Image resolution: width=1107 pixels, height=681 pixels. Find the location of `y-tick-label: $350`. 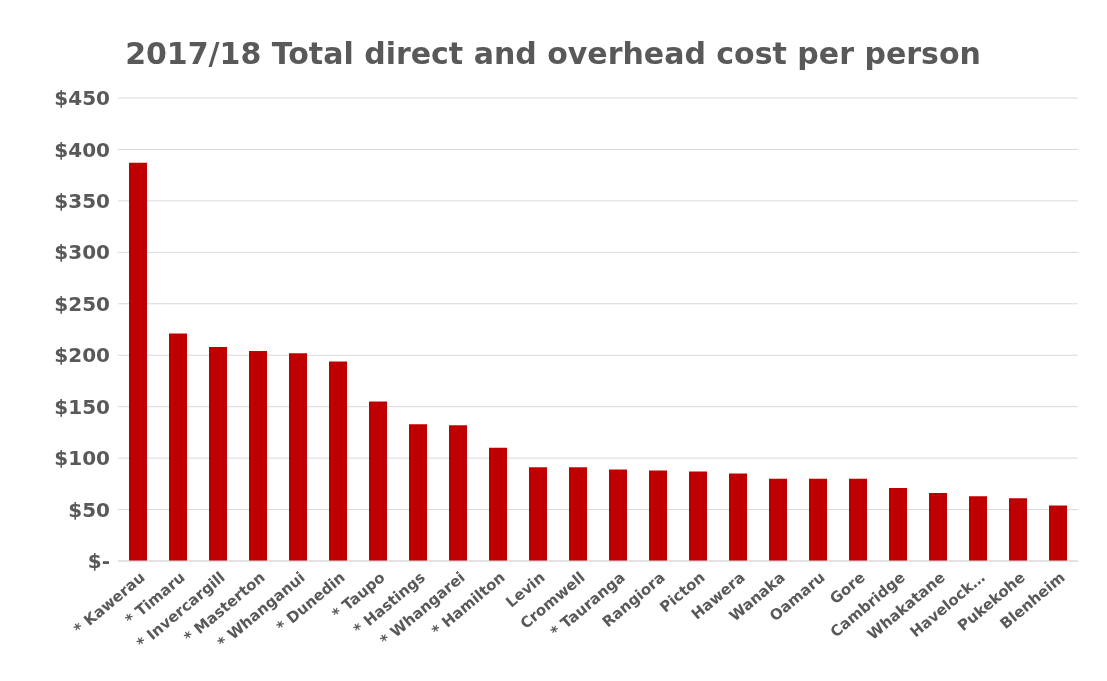

y-tick-label: $350 is located at coordinates (82, 200).